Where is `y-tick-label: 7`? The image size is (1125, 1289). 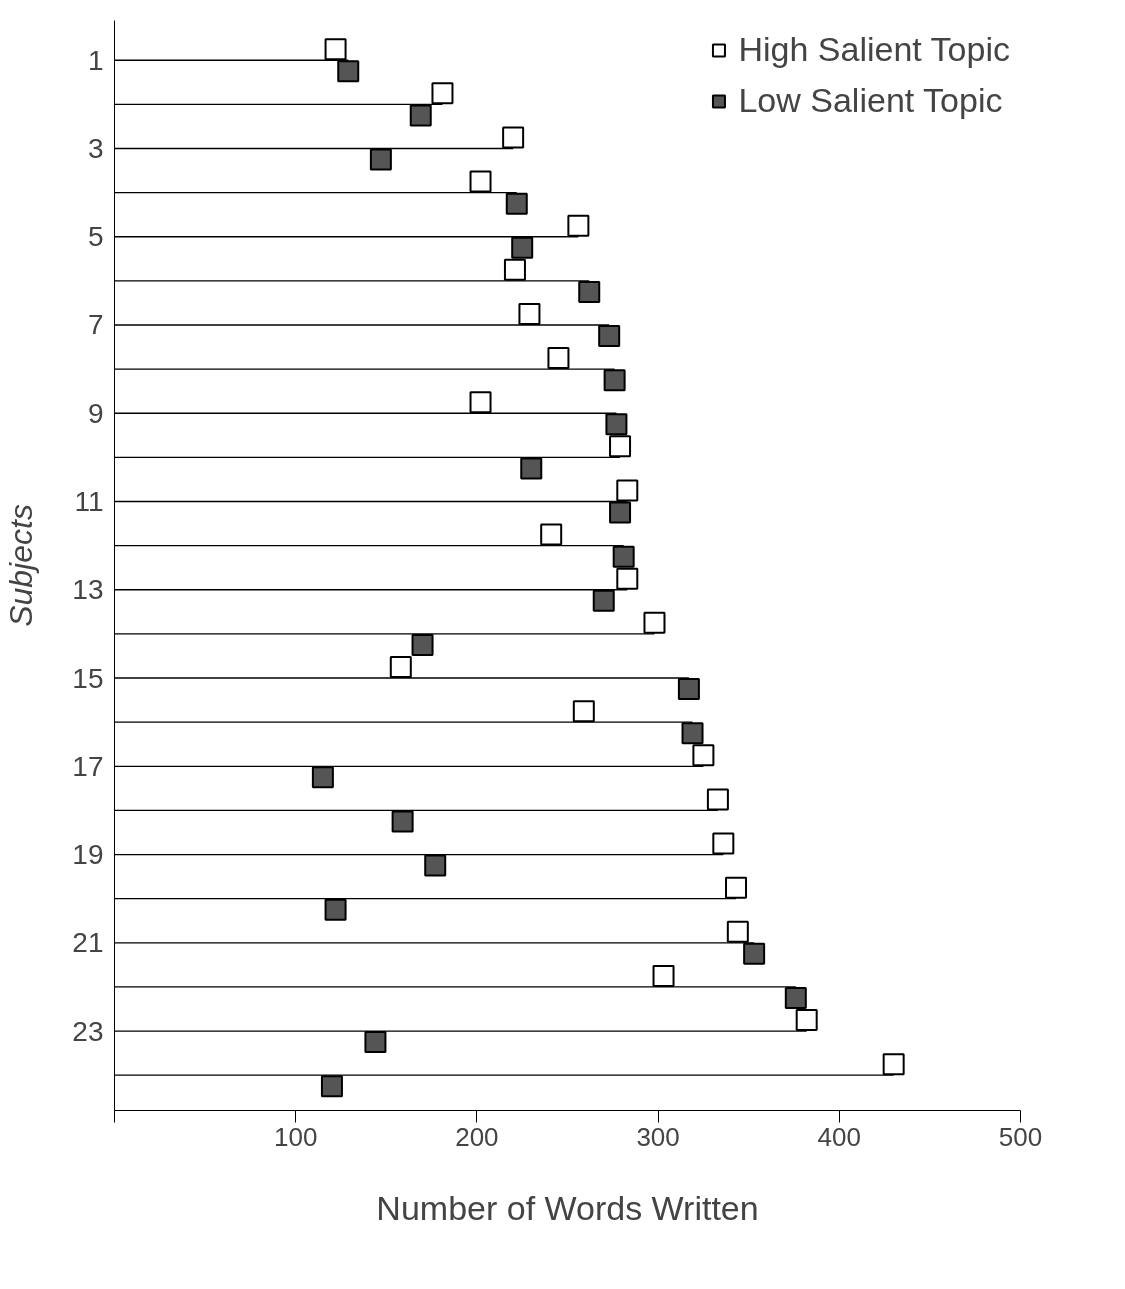 y-tick-label: 7 is located at coordinates (95, 325).